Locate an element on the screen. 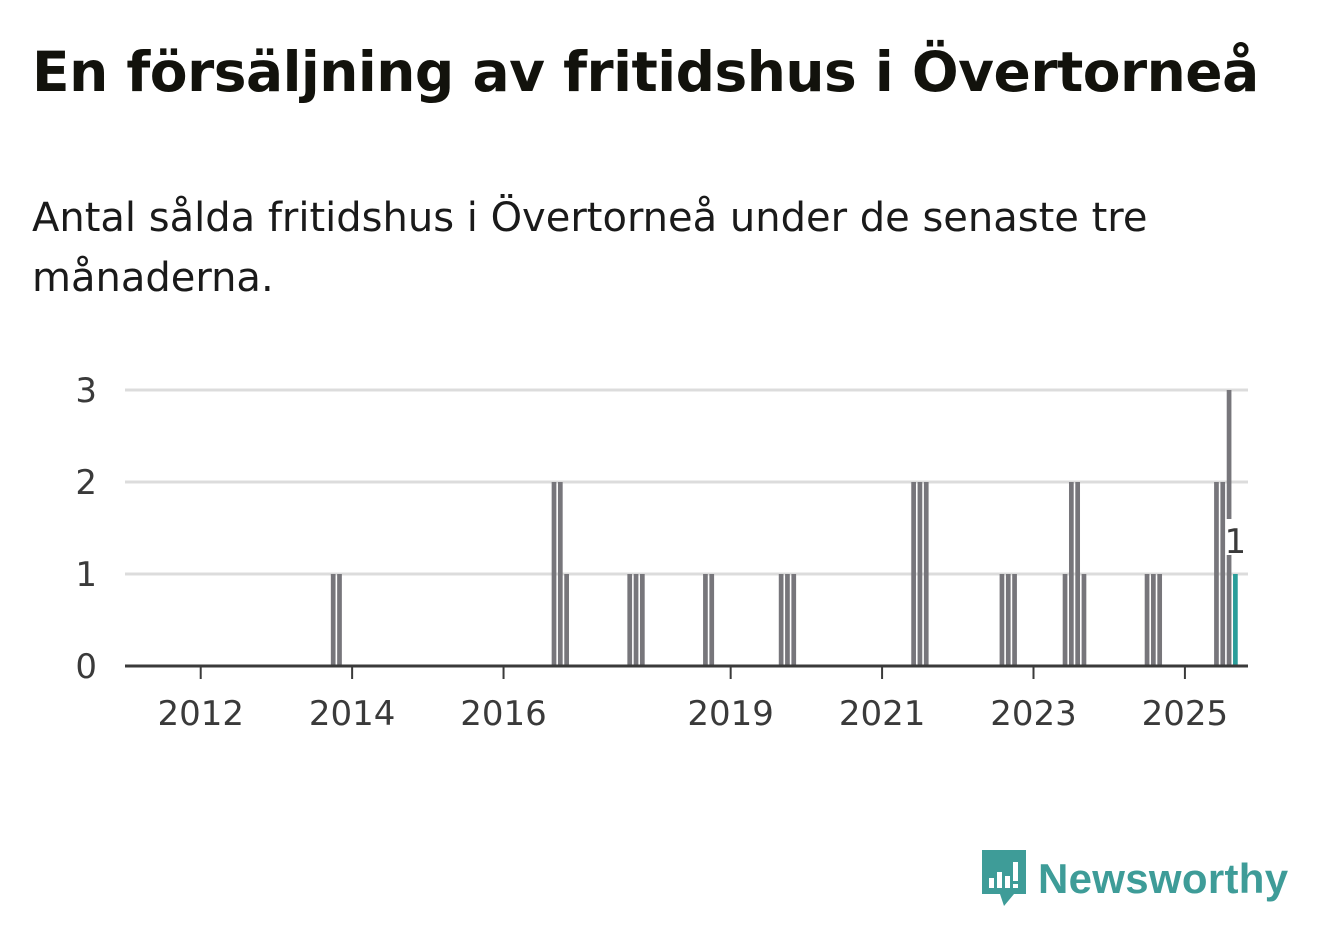 The width and height of the screenshot is (1322, 939). annotation: 1 is located at coordinates (1237, 541).